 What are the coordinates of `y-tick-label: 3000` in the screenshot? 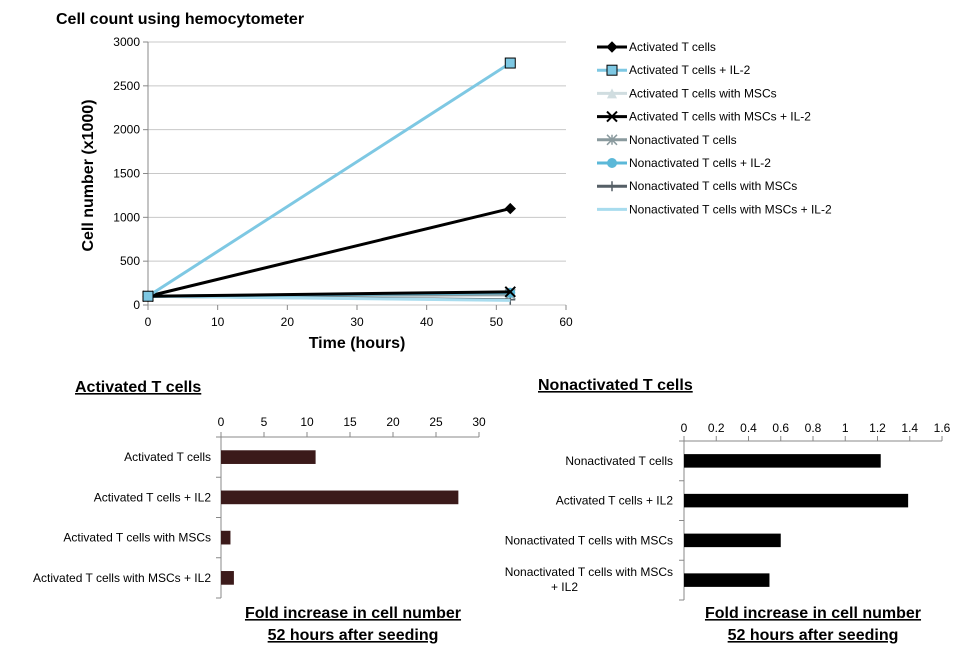 It's located at (126, 42).